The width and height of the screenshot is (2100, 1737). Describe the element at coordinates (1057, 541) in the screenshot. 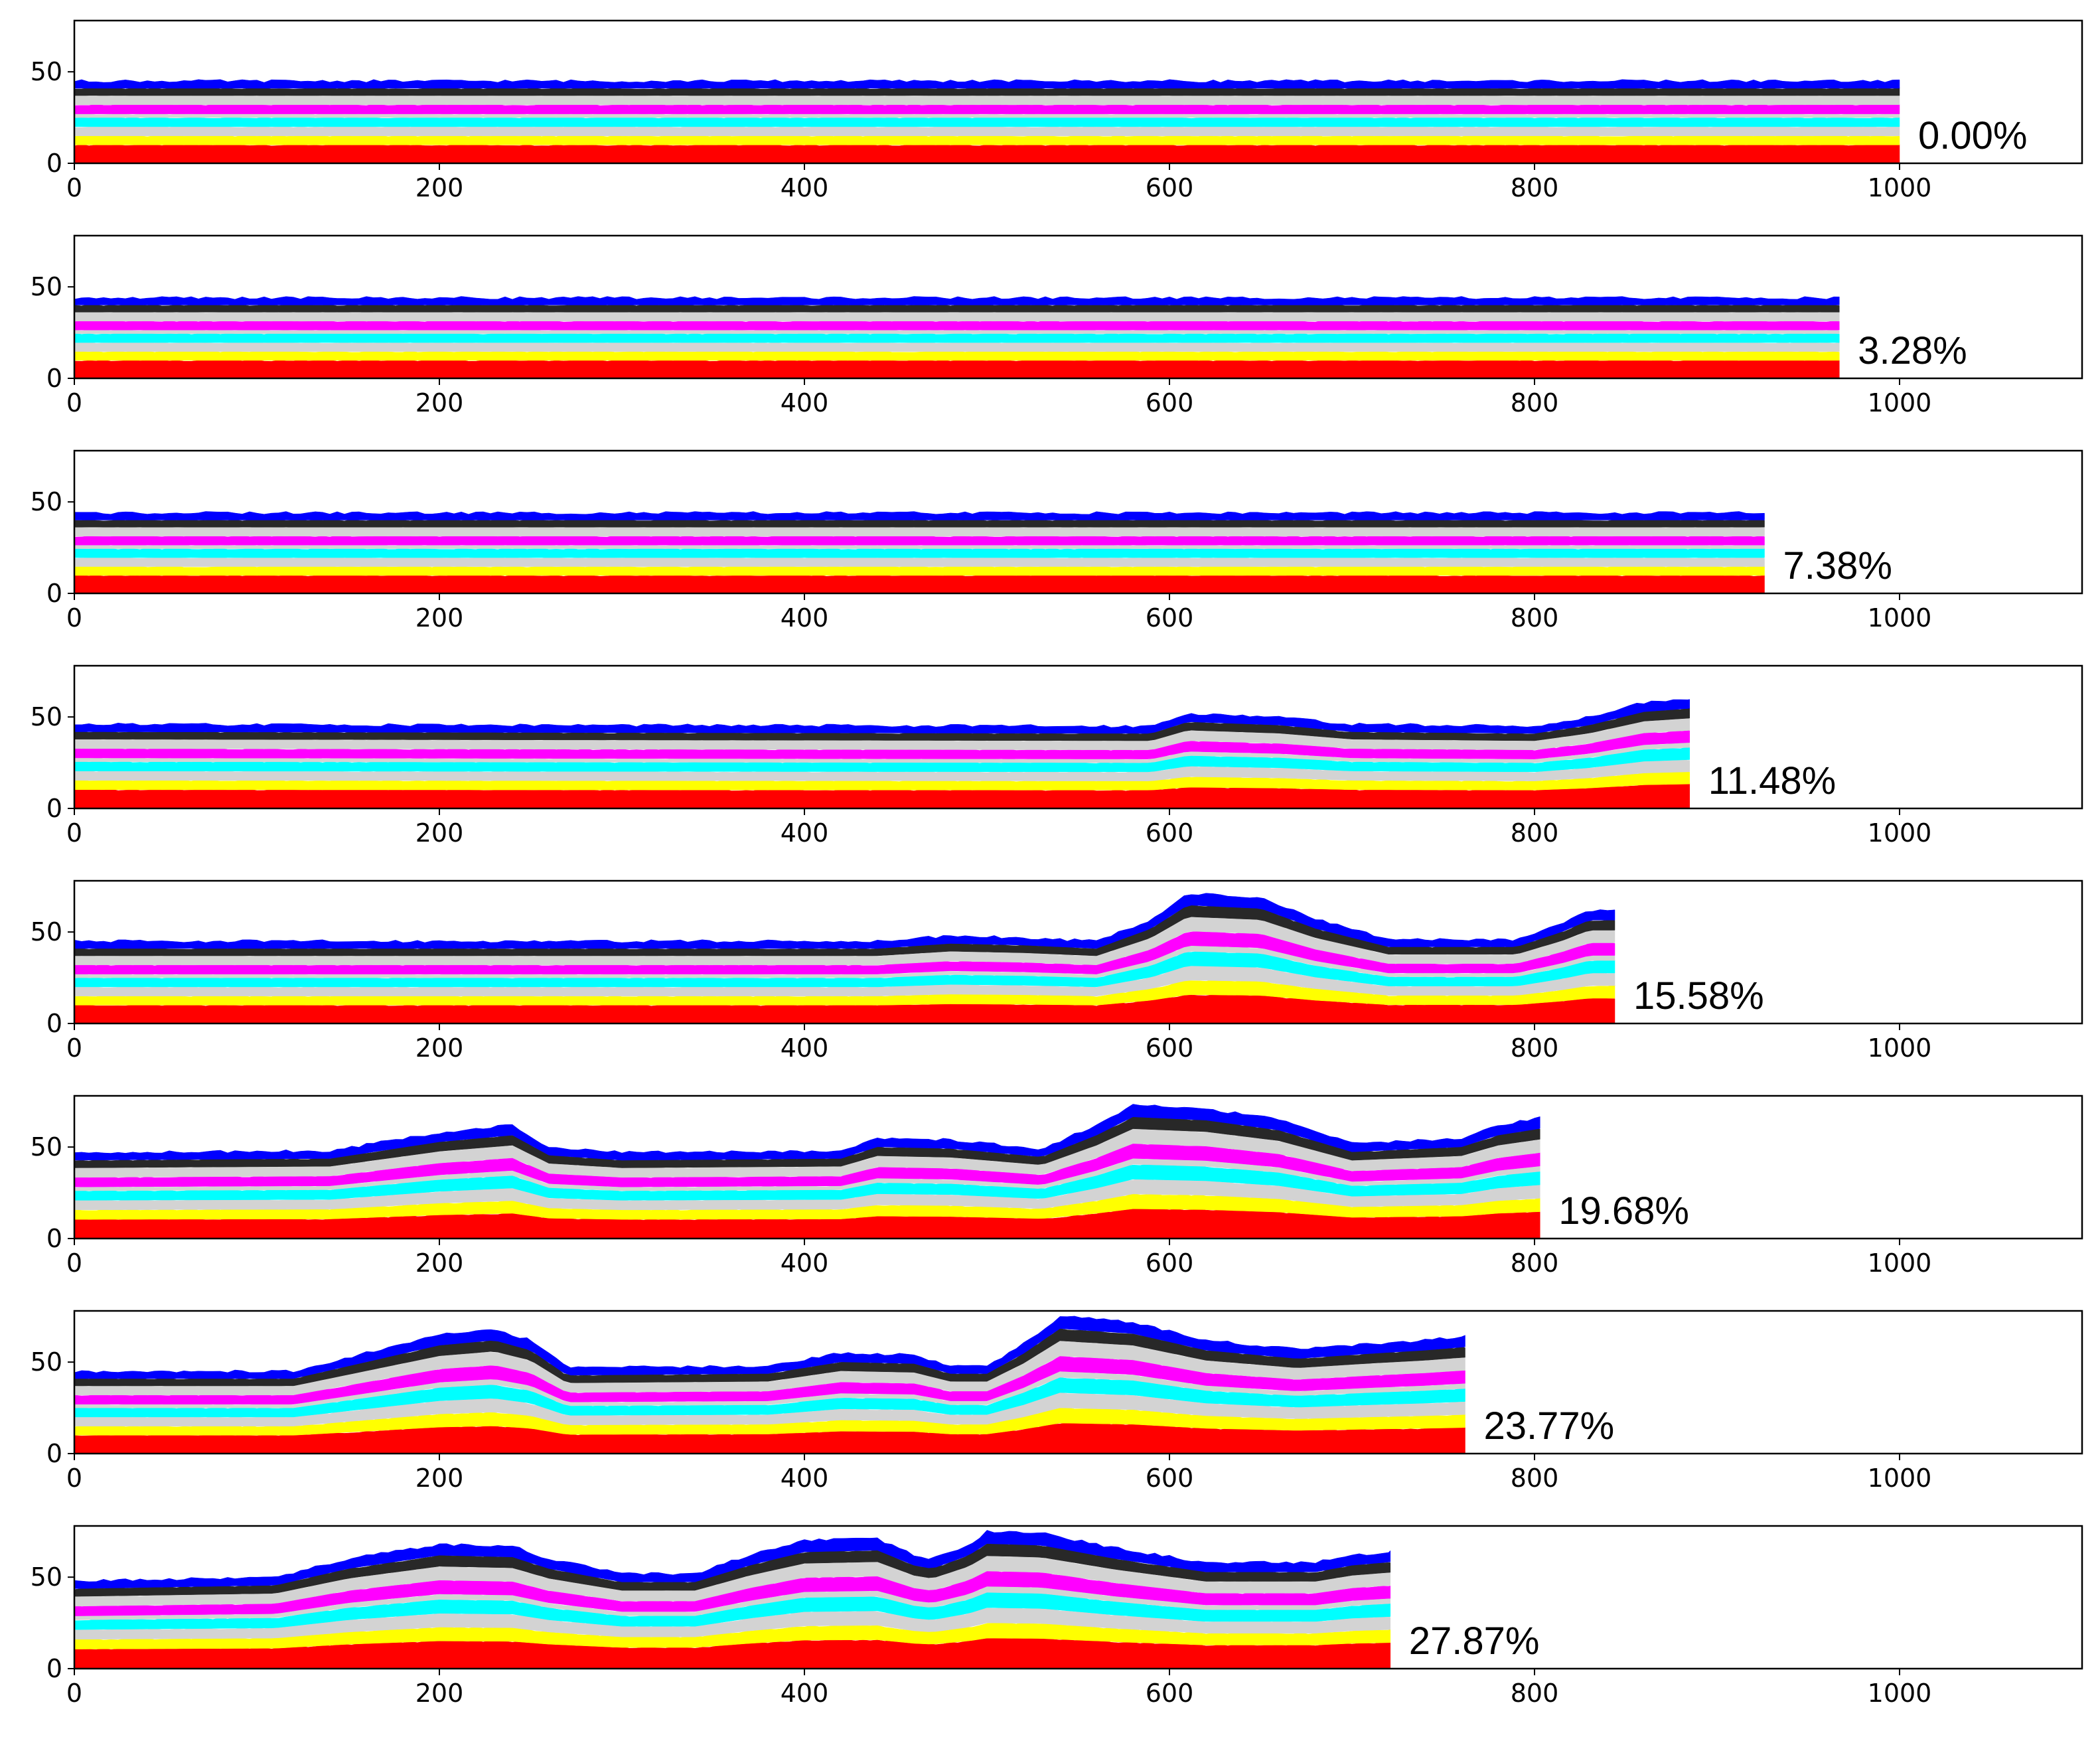

I see `panel-3: 0 200 400 600 800 1000 0 50 7.38%` at that location.